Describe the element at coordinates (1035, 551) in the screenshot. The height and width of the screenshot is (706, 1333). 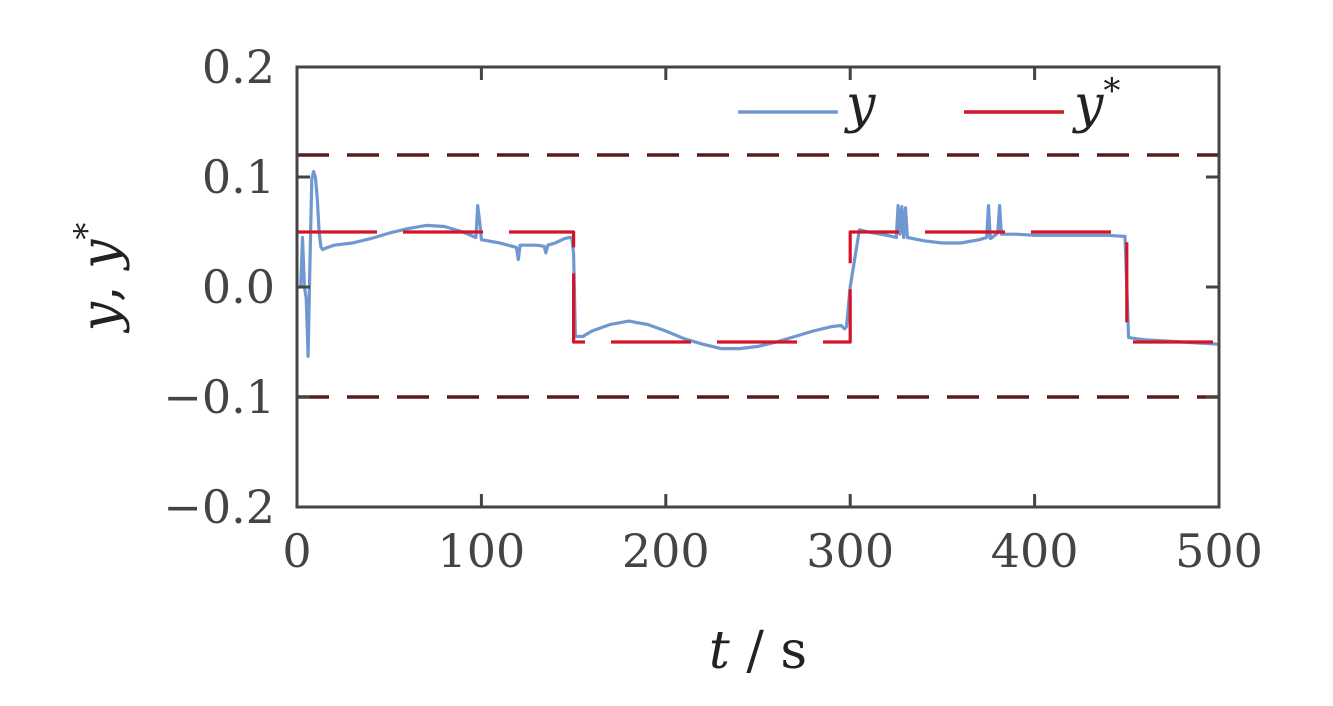
I see `x-tick-label-4: 400` at that location.